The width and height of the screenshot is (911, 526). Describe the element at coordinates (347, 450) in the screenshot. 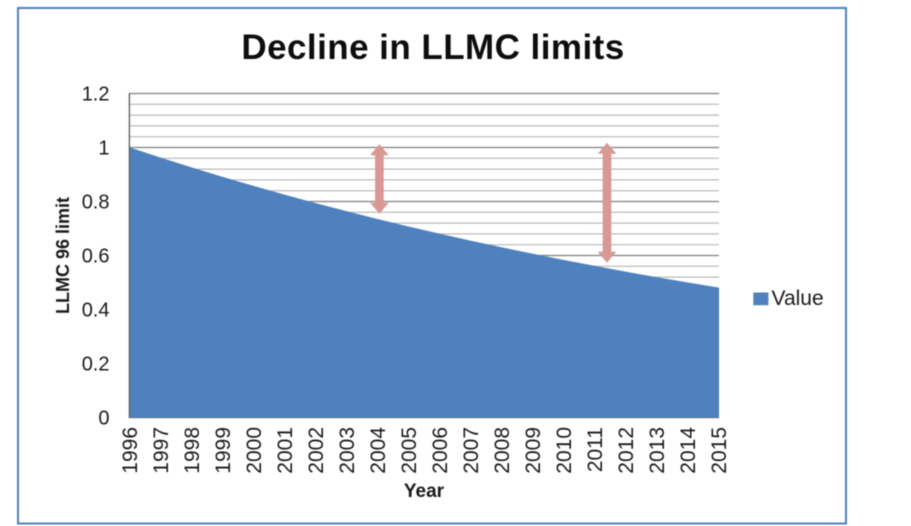

I see `svg-text: 2003` at that location.